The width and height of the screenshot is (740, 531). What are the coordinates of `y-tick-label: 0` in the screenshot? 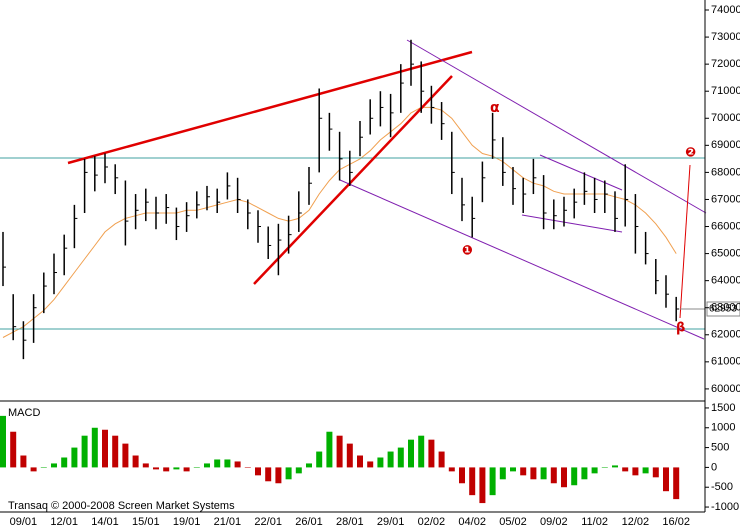 It's located at (714, 467).